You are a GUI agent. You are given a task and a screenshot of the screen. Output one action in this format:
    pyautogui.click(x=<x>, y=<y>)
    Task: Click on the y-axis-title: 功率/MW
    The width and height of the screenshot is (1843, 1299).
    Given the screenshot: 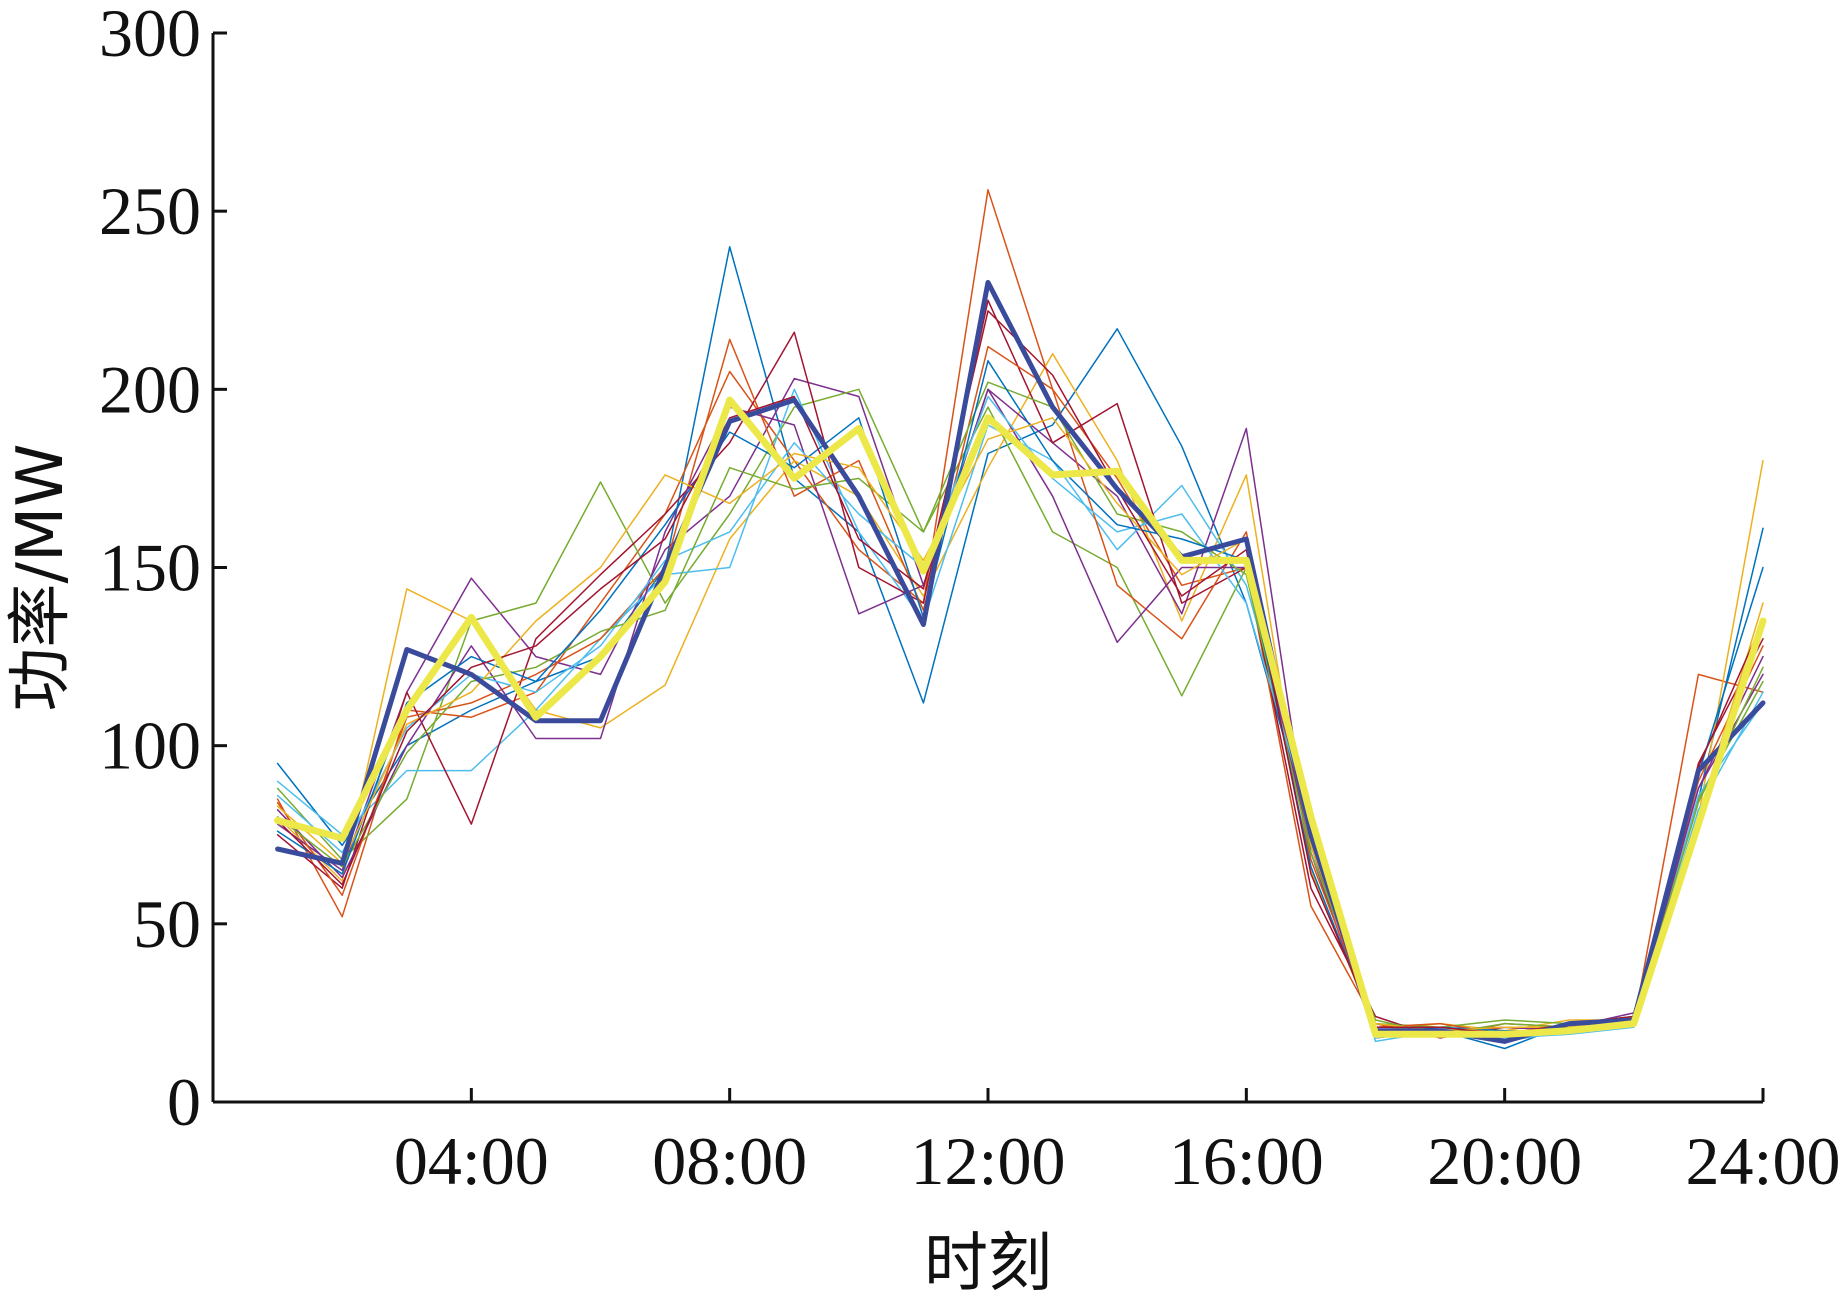 What is the action you would take?
    pyautogui.click(x=41, y=577)
    